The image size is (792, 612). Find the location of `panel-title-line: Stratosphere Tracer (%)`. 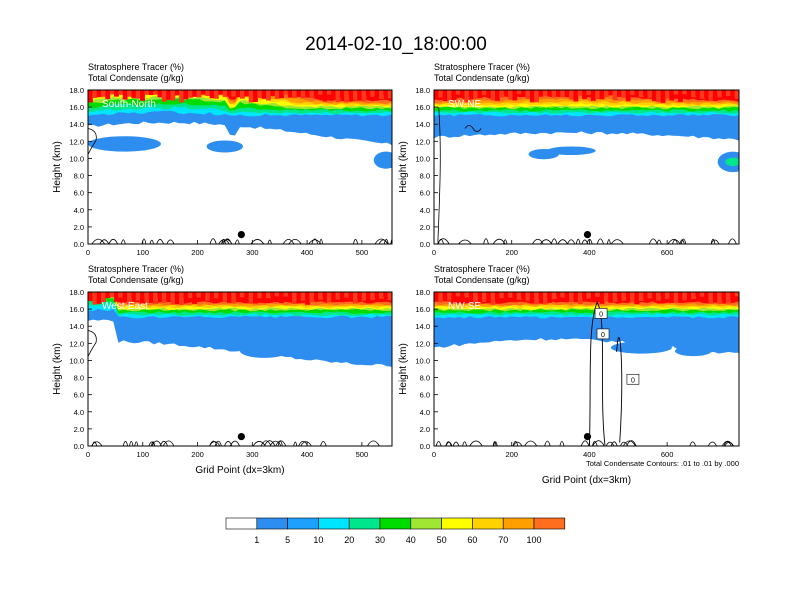

panel-title-line: Stratosphere Tracer (%) is located at coordinates (482, 269).